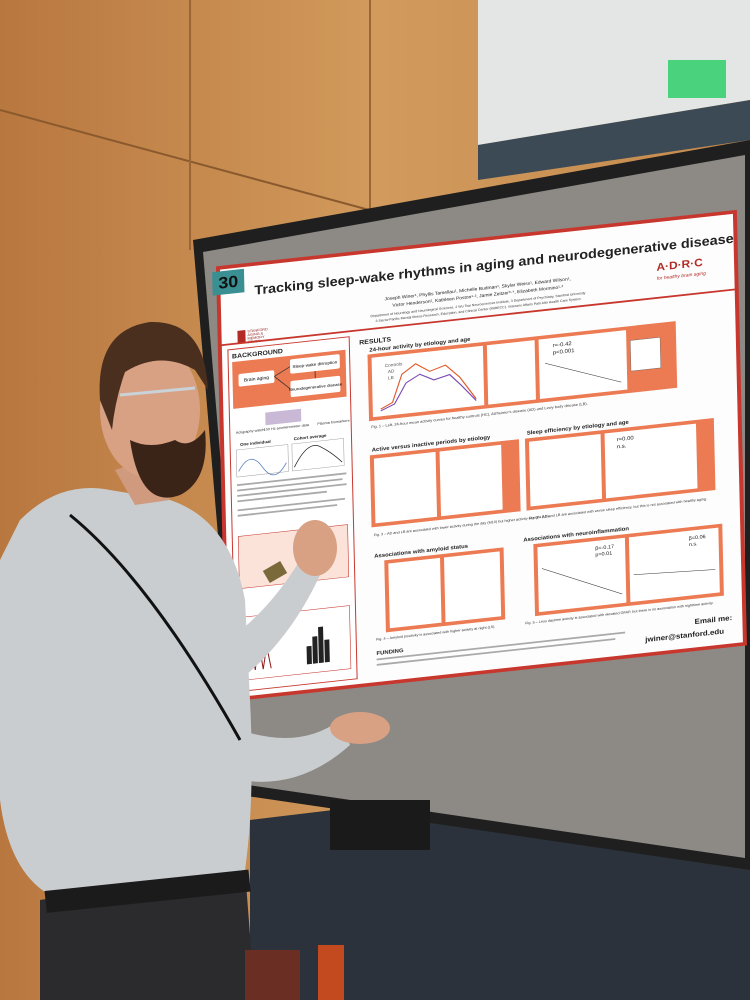 Image resolution: width=750 pixels, height=1005 pixels. What do you see at coordinates (478, 317) in the screenshot?
I see `header-rule` at bounding box center [478, 317].